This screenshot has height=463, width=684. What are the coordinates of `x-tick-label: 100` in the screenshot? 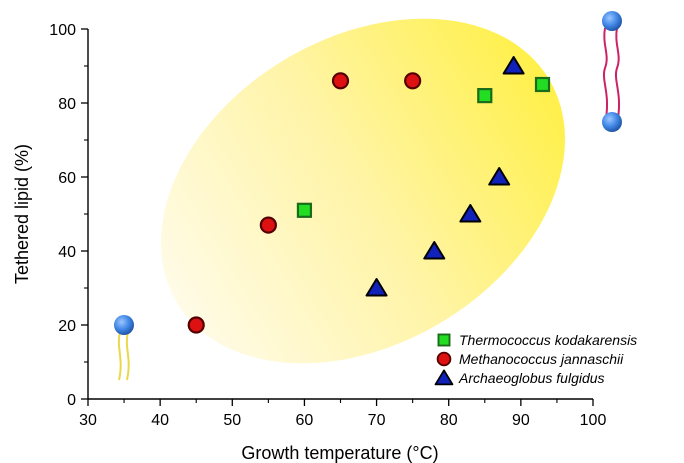 It's located at (593, 420).